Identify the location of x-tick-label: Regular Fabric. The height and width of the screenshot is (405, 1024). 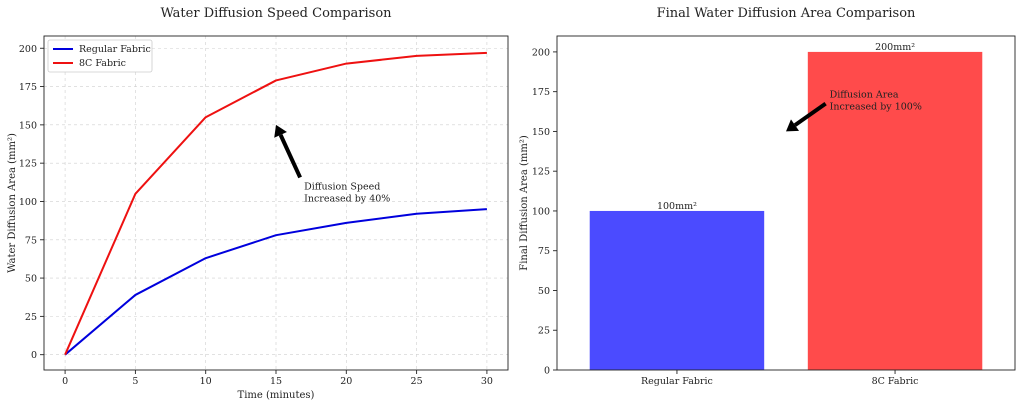
(677, 381).